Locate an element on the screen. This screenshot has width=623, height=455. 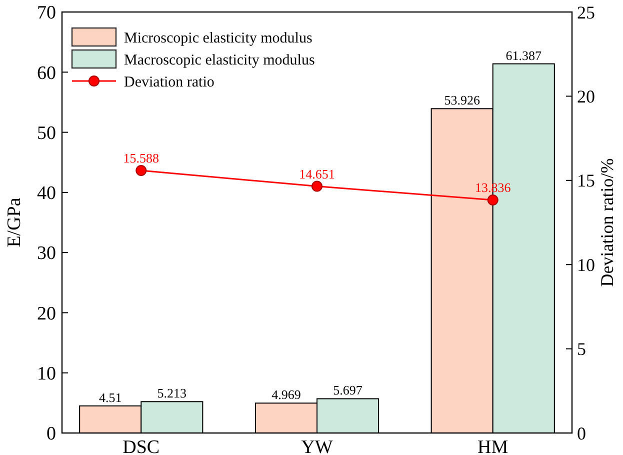
y-tick-label: 60 is located at coordinates (46, 73).